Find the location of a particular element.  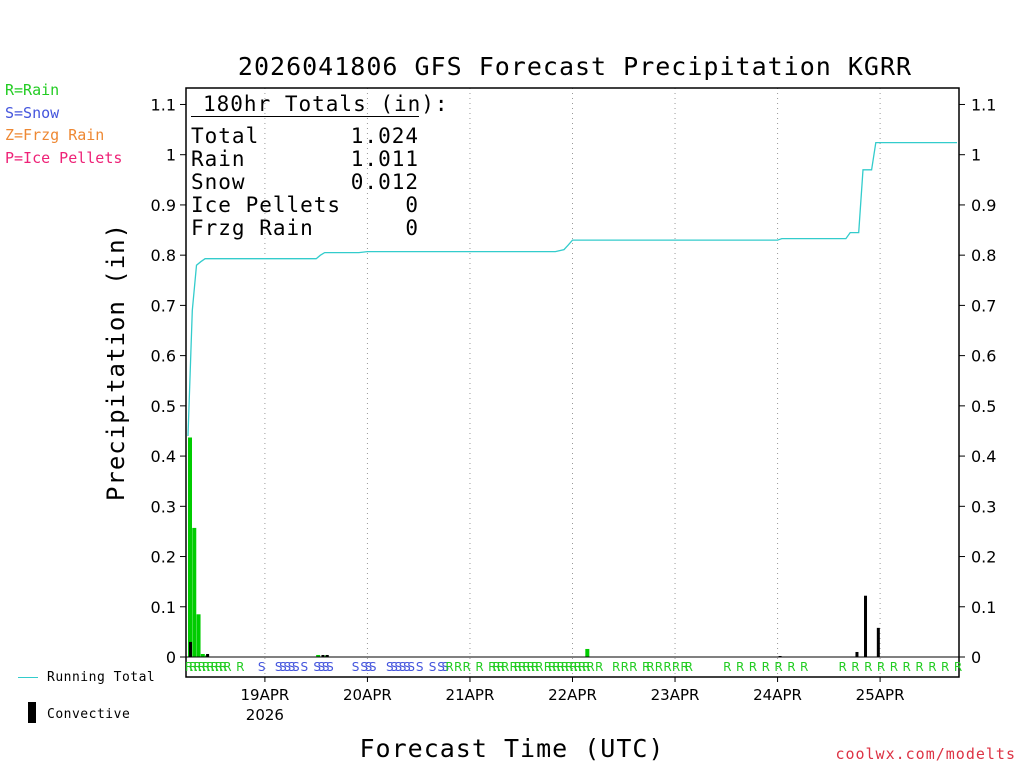

y-tick-label-right: 0 is located at coordinates (976, 657).